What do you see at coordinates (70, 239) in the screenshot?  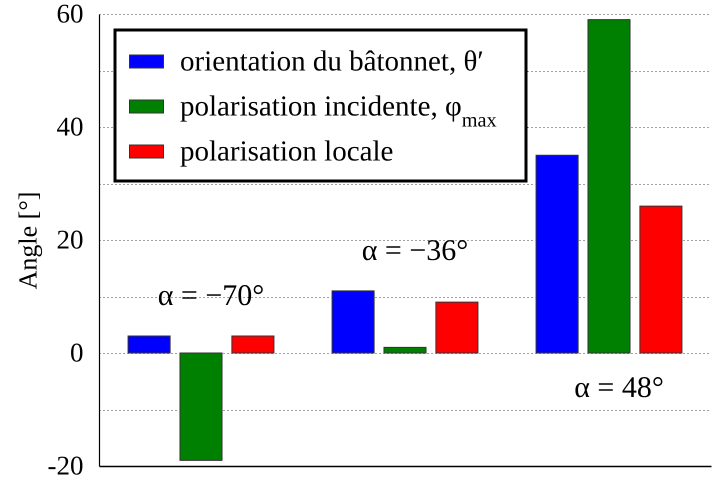 I see `y-tick-label: 20` at bounding box center [70, 239].